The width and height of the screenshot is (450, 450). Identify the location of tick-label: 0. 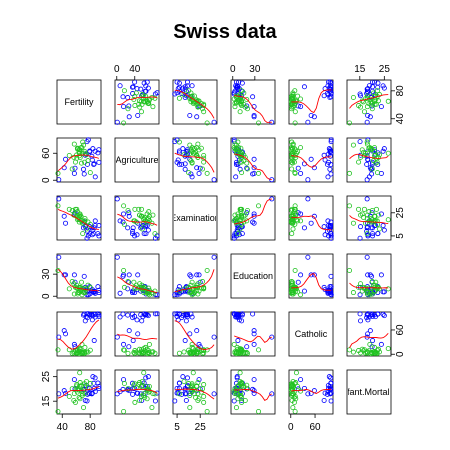
(233, 69).